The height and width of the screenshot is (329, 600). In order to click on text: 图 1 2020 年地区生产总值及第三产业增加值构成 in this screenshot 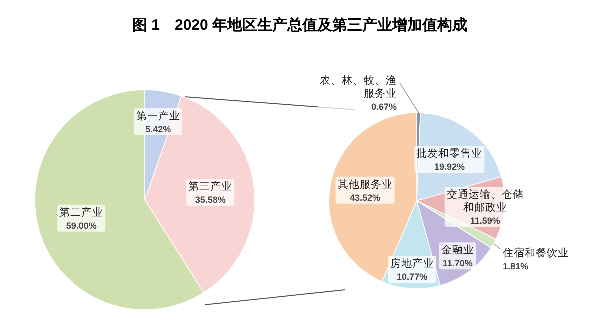, I will do `click(300, 25)`.